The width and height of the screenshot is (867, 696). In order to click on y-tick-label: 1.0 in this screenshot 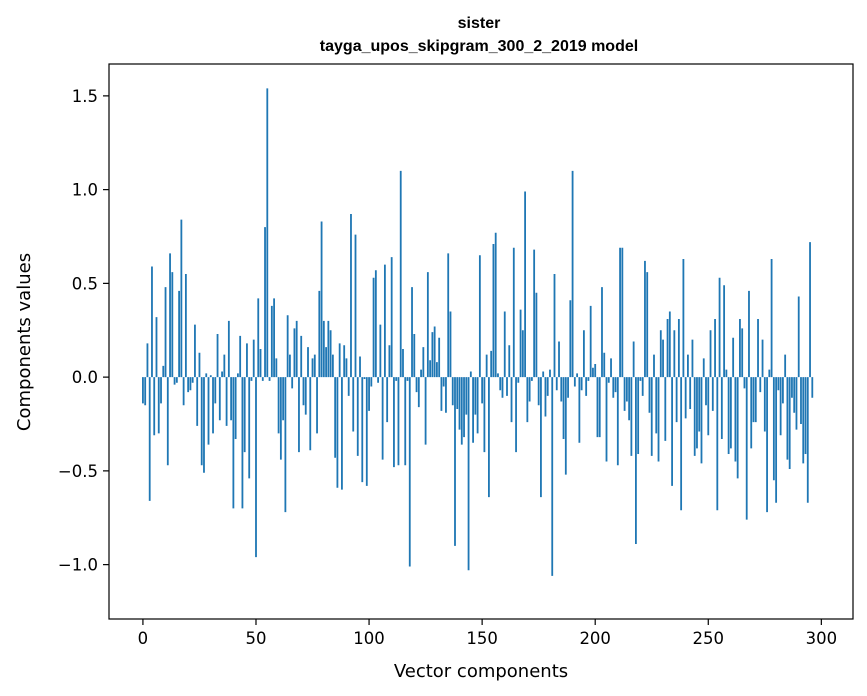, I will do `click(85, 190)`.